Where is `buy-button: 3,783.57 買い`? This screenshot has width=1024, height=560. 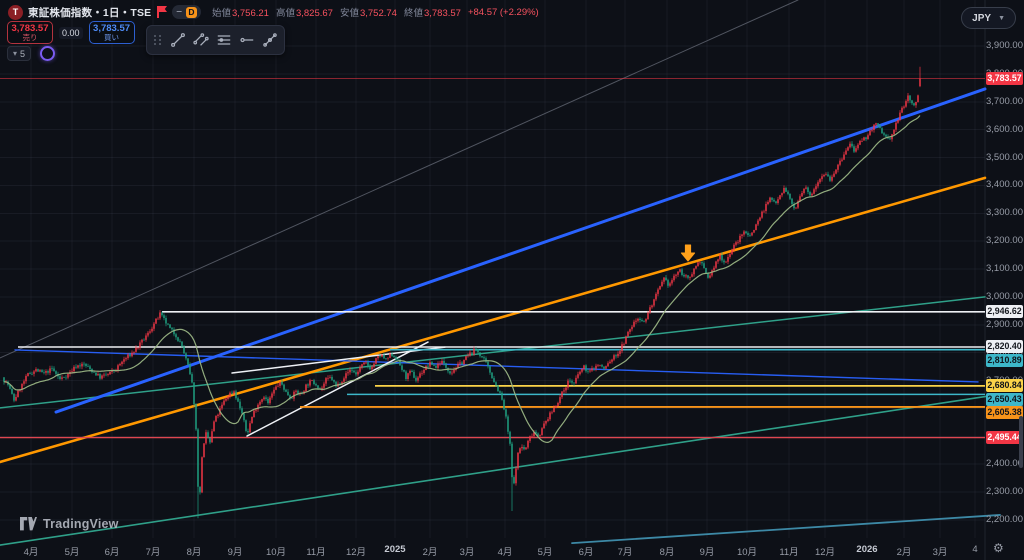
buy-button: 3,783.57 買い is located at coordinates (111, 32).